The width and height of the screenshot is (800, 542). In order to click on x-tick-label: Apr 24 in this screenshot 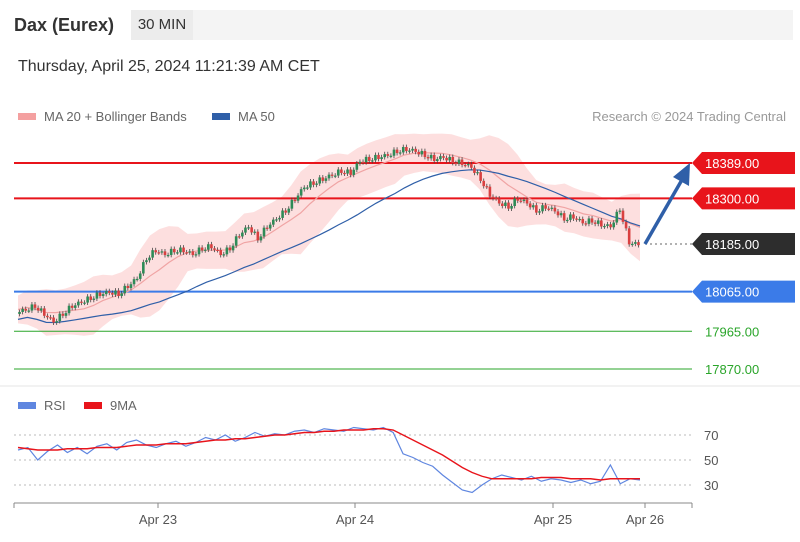, I will do `click(355, 519)`.